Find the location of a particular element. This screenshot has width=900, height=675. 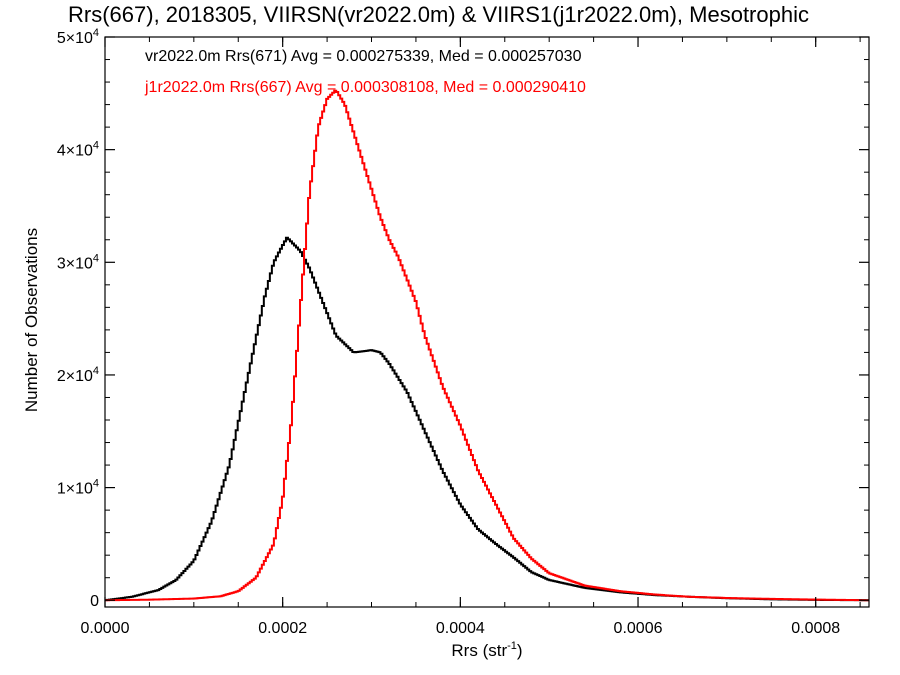

x-axis-label-text: Rrs (str is located at coordinates (479, 650).